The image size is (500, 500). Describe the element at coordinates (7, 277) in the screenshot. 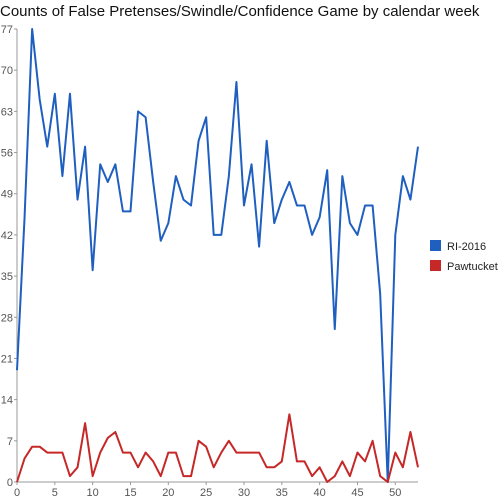

I see `y-tick-label: 35` at that location.